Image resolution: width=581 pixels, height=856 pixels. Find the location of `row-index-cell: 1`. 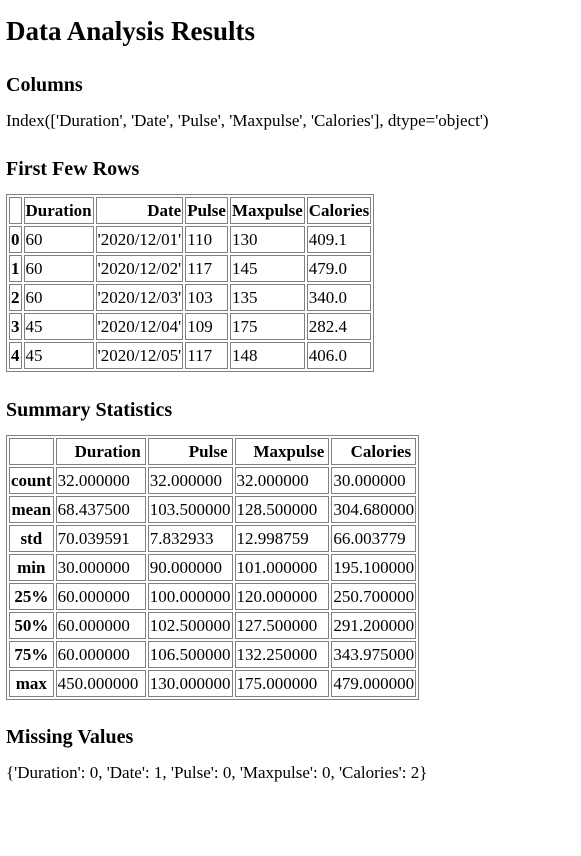

row-index-cell: 1 is located at coordinates (15, 268).